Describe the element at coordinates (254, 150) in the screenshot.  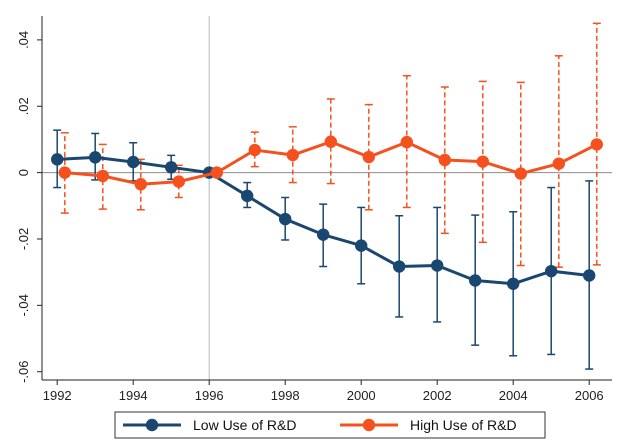
I see `data-point-series-1-1997` at that location.